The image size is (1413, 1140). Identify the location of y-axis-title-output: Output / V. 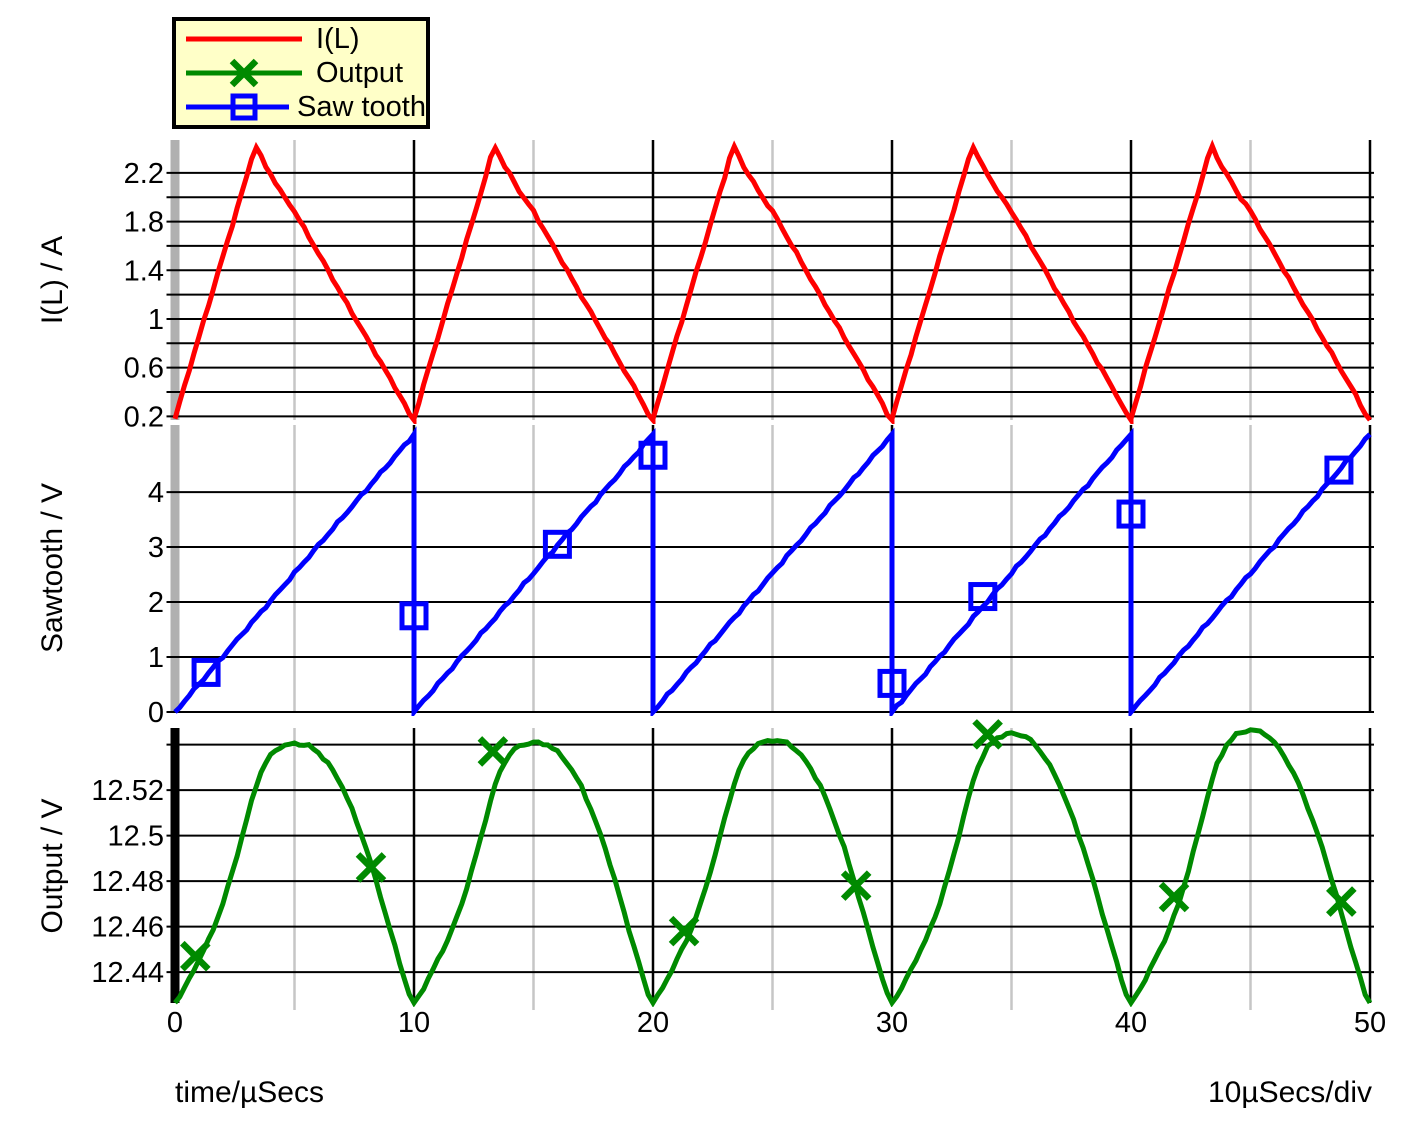
(52, 865).